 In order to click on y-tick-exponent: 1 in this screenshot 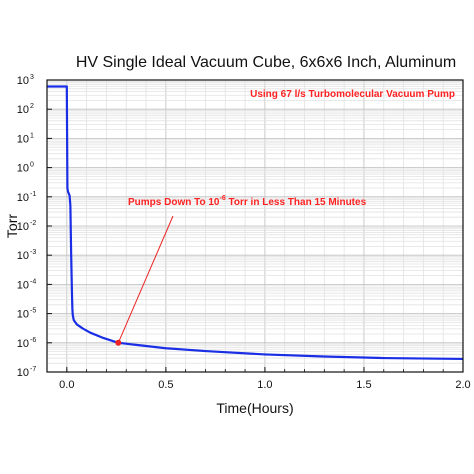, I will do `click(32, 135)`.